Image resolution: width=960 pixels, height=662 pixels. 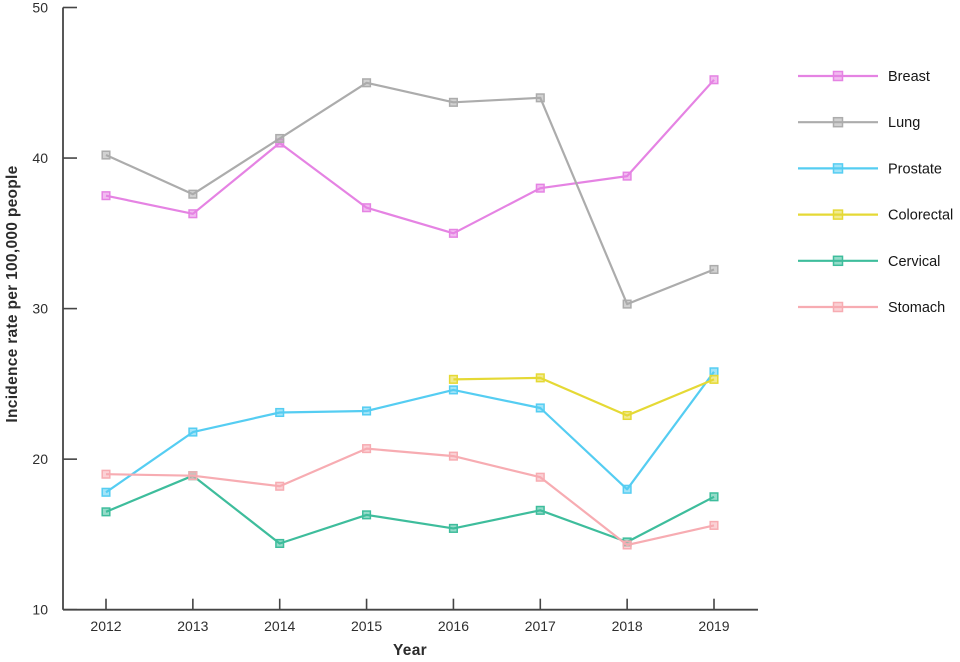 What do you see at coordinates (453, 626) in the screenshot?
I see `x-tick-label: 2016` at bounding box center [453, 626].